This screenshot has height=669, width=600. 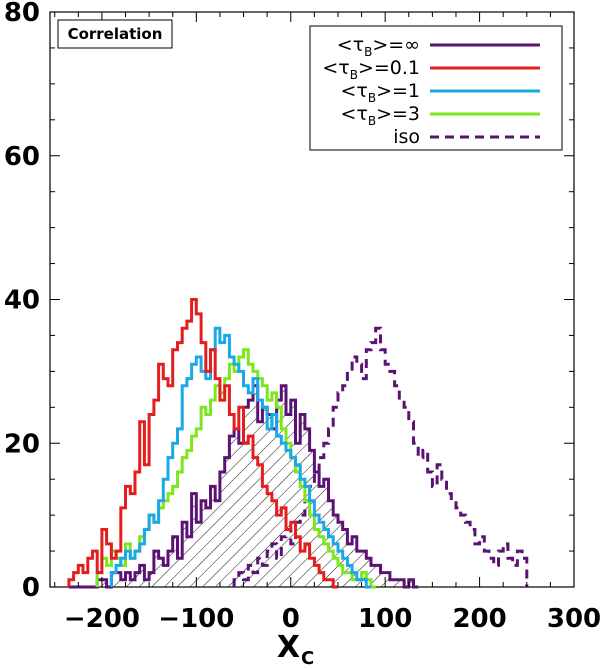 I want to click on legend-label: <τB>=∞, so click(x=378, y=46).